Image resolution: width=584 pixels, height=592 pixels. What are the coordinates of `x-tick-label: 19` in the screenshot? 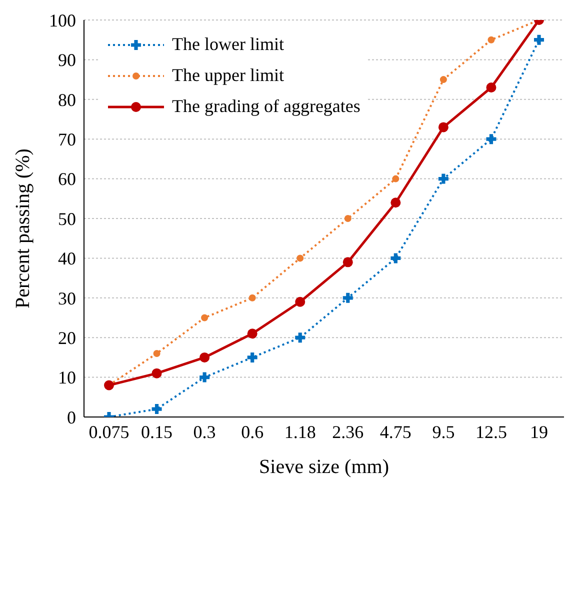 It's located at (539, 432).